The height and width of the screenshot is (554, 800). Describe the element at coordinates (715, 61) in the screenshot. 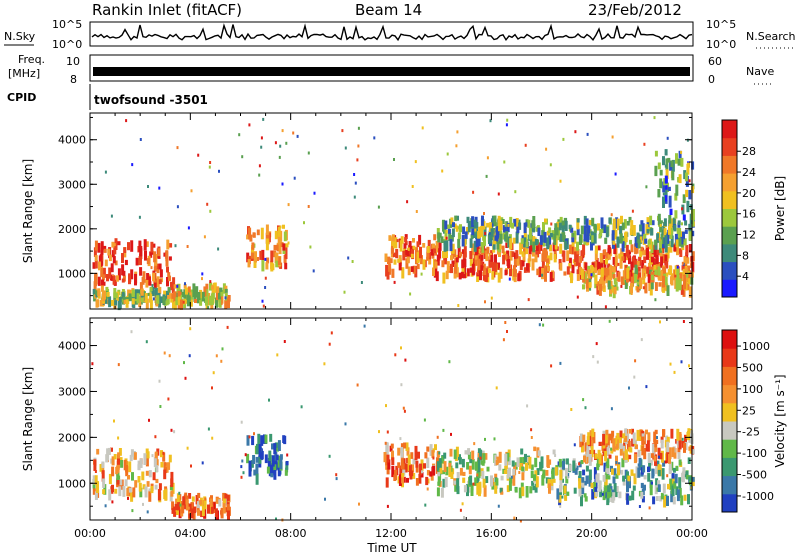

I see `nave-tick-top: 60` at that location.